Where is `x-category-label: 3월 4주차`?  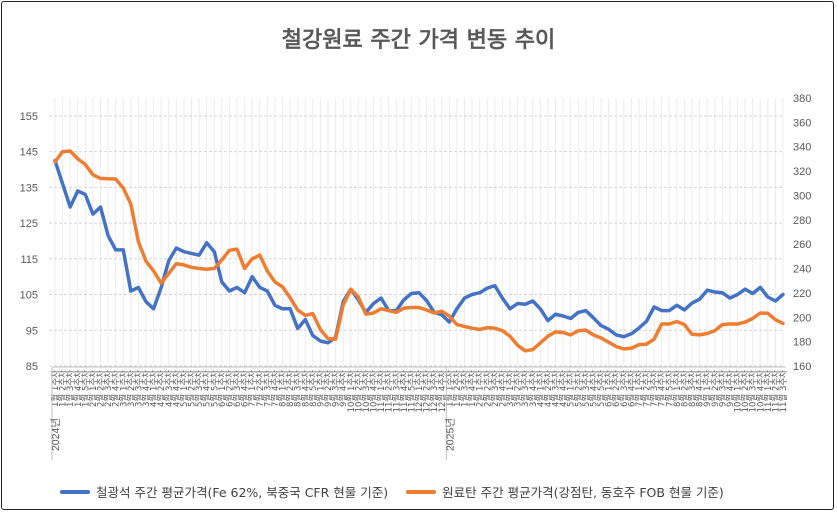 x-category-label: 3월 4주차 is located at coordinates (533, 388).